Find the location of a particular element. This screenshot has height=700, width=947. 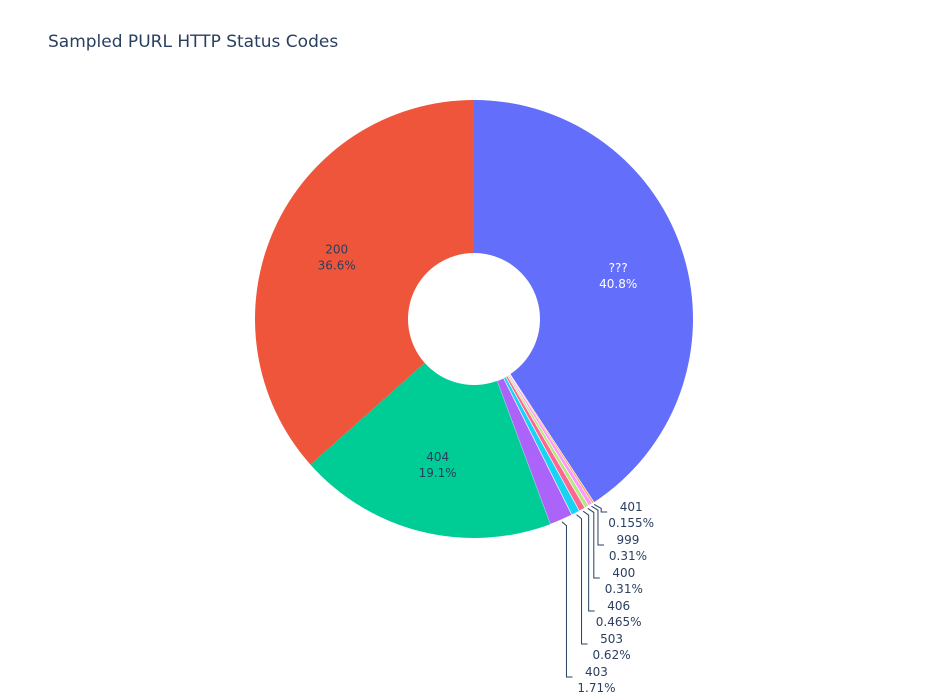

slice-value-label: 0.465% is located at coordinates (619, 622).